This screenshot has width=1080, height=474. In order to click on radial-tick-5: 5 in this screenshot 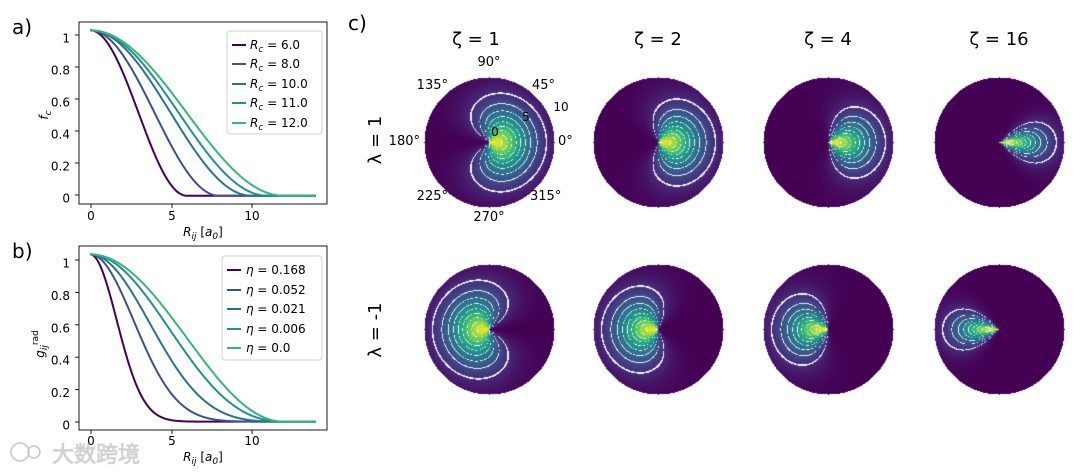, I will do `click(526, 117)`.